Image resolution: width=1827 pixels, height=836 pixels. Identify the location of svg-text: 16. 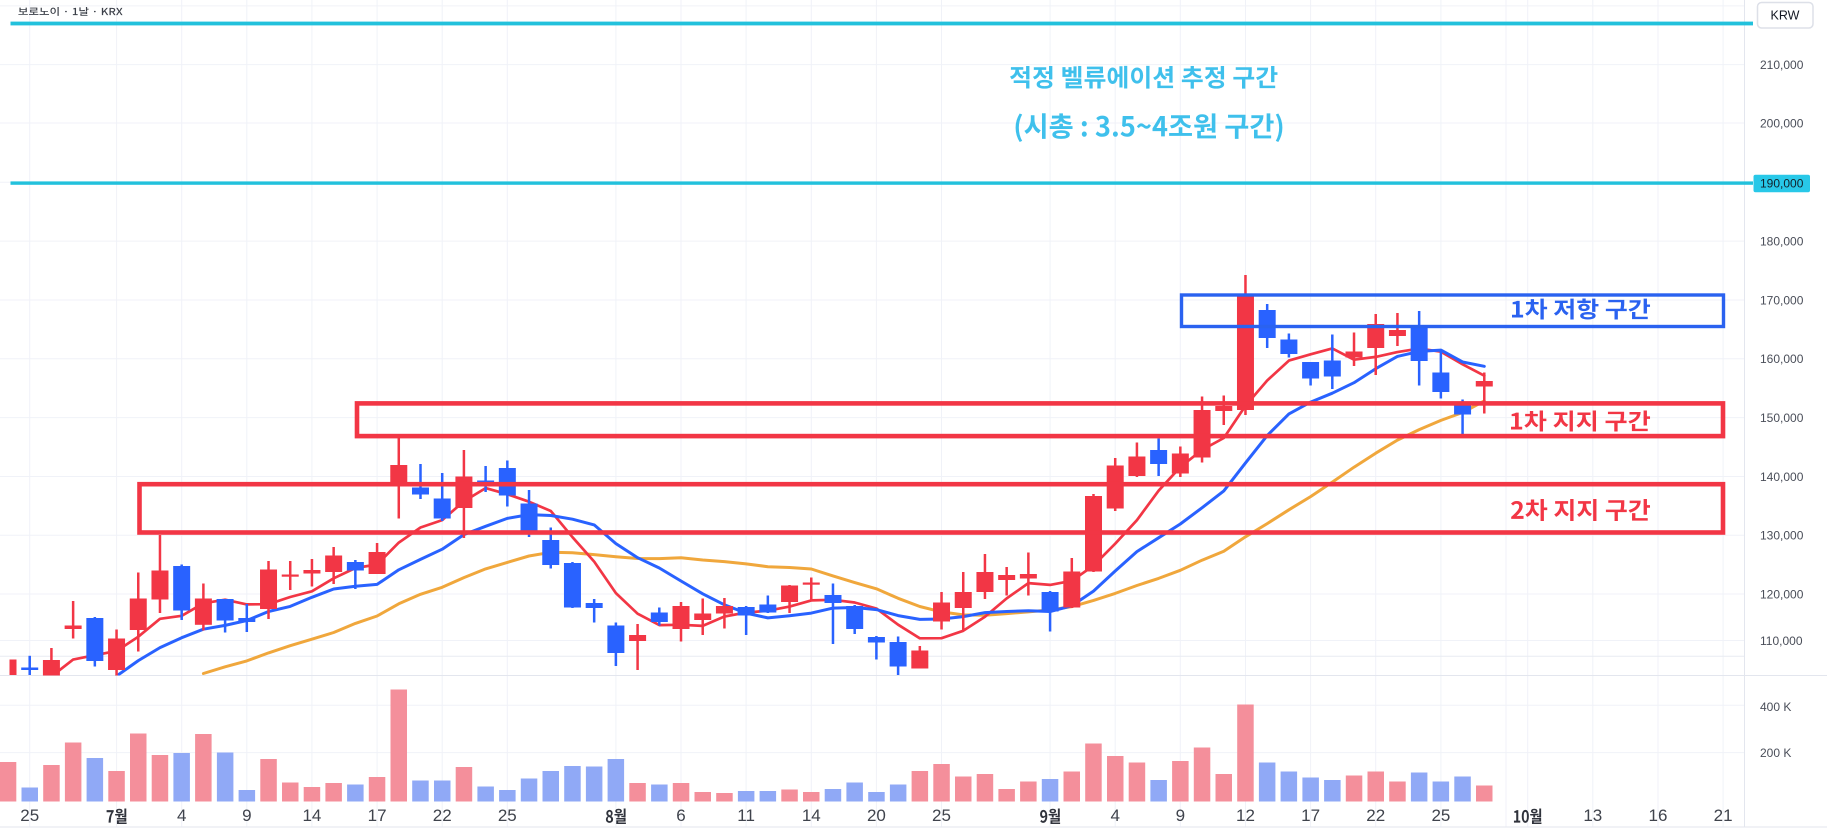
(1658, 815).